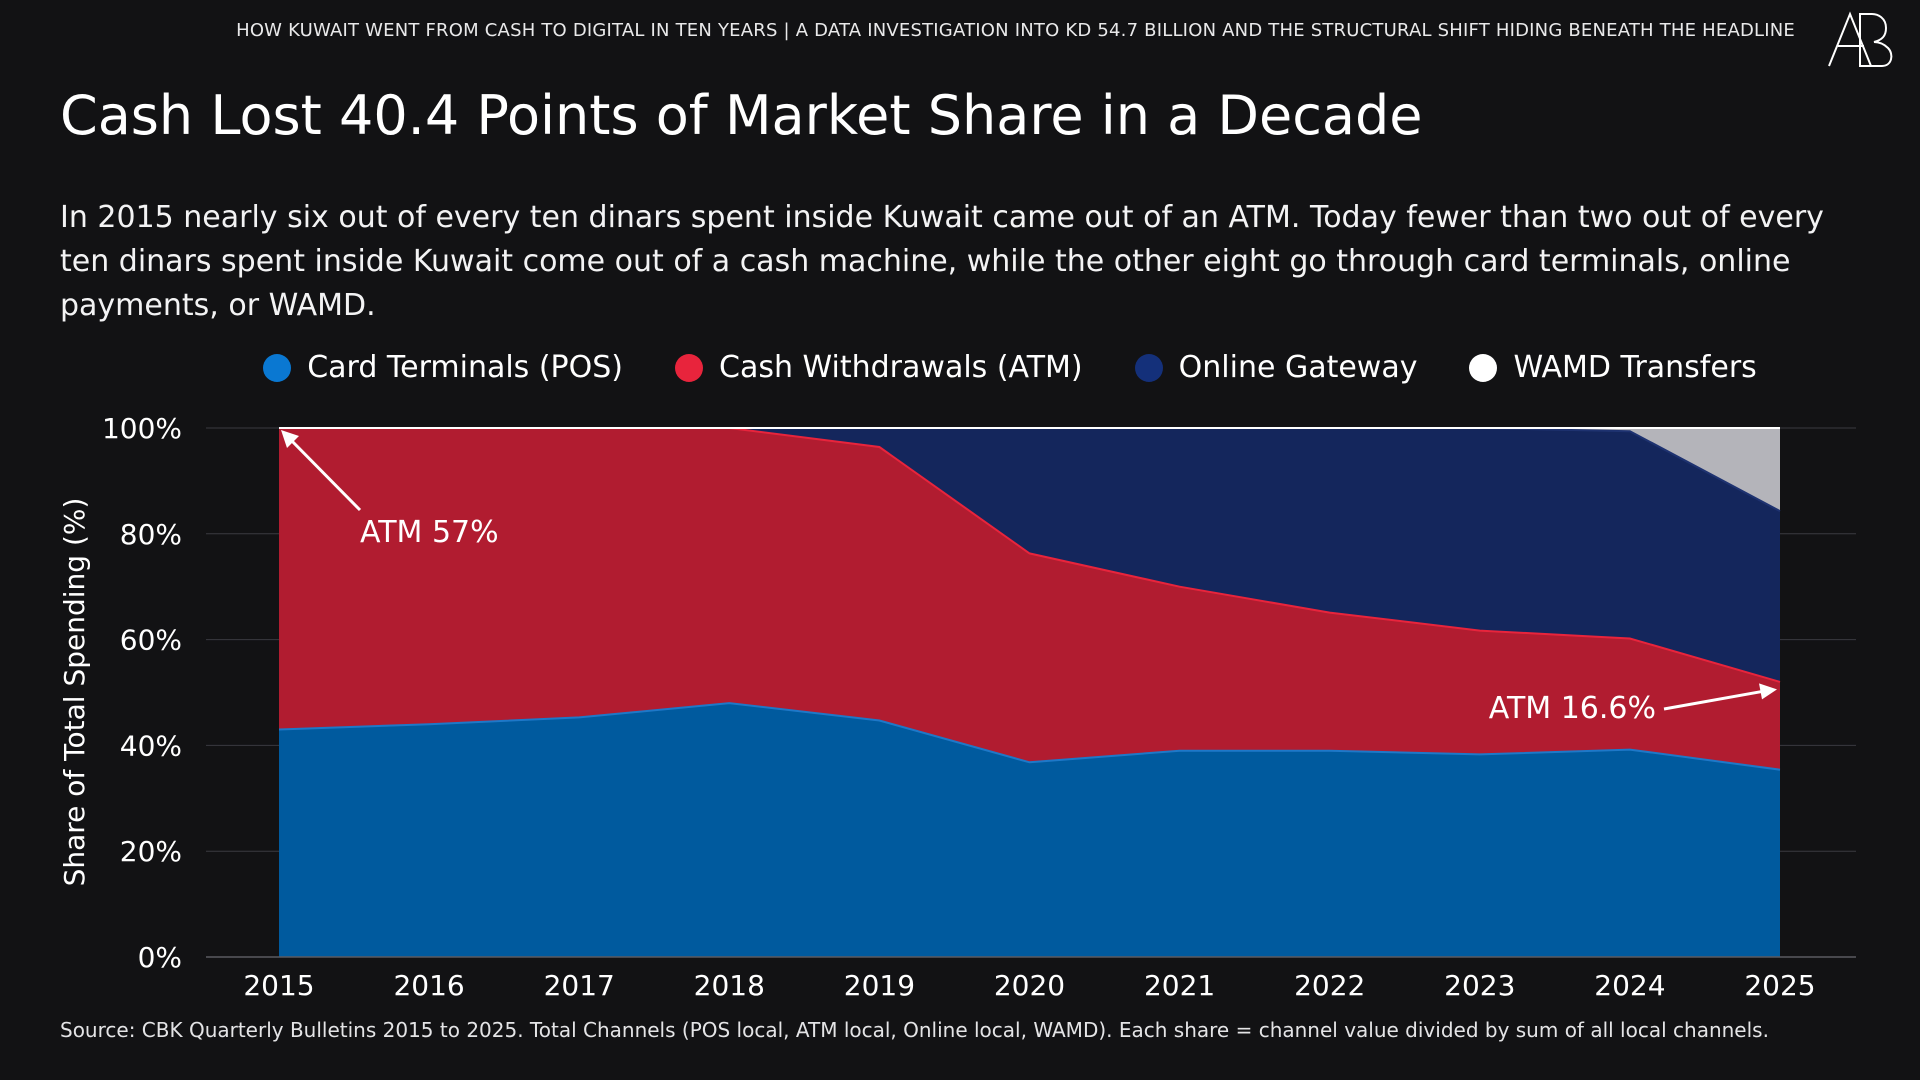 This screenshot has width=1920, height=1080. What do you see at coordinates (1860, 39) in the screenshot?
I see `ab-logo-icon` at bounding box center [1860, 39].